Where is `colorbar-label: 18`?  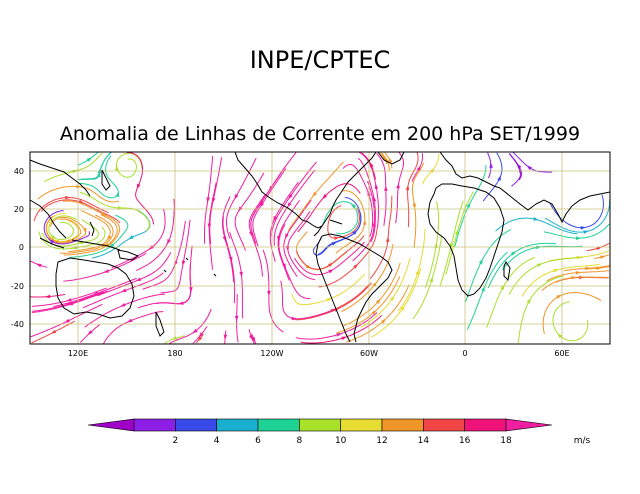
colorbar-label: 18 is located at coordinates (506, 441).